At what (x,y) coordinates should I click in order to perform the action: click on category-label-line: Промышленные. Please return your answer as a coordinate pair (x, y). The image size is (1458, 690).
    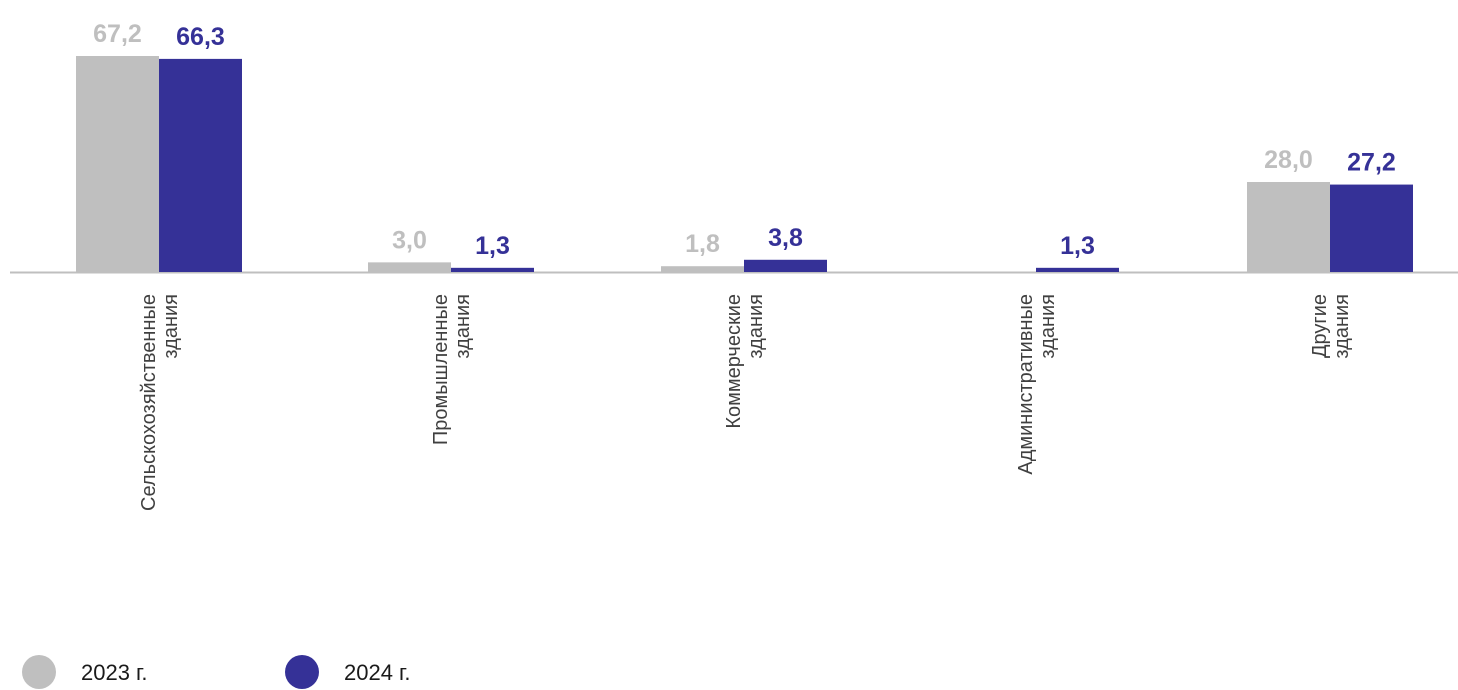
    Looking at the image, I should click on (441, 369).